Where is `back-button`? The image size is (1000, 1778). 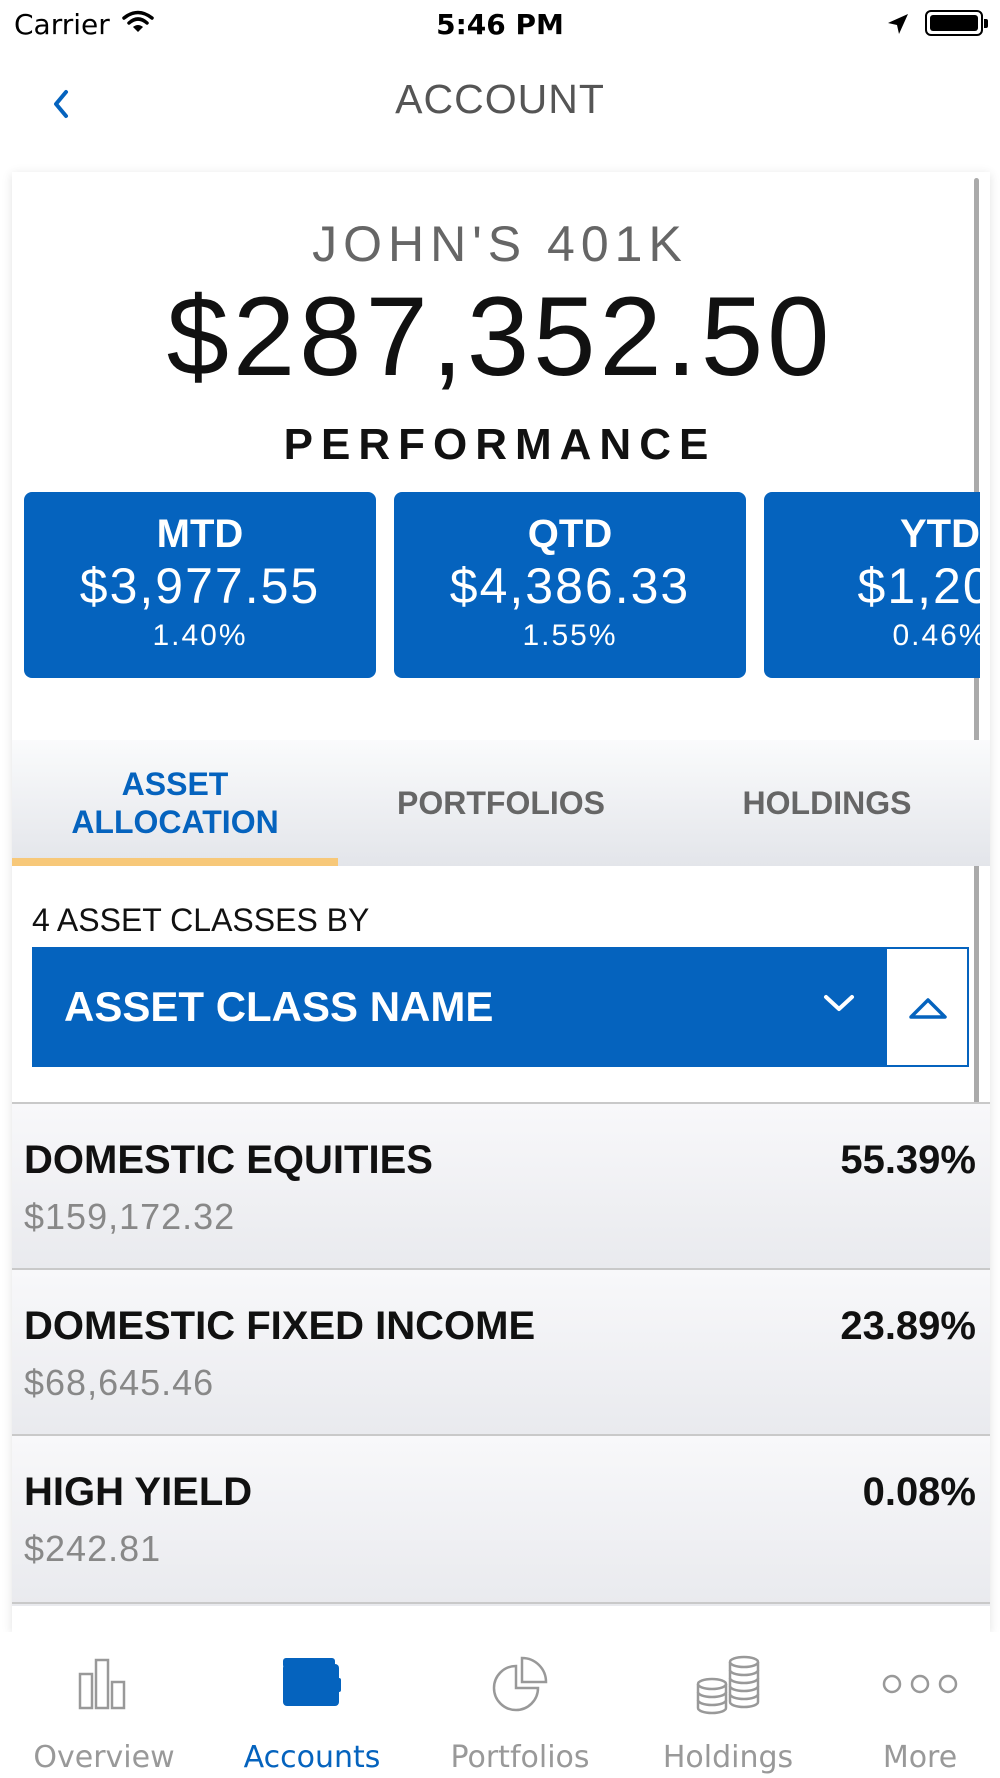 back-button is located at coordinates (61, 104).